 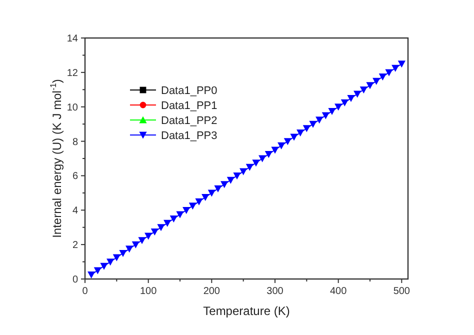 What do you see at coordinates (75, 211) in the screenshot?
I see `y-tick-label: 4` at bounding box center [75, 211].